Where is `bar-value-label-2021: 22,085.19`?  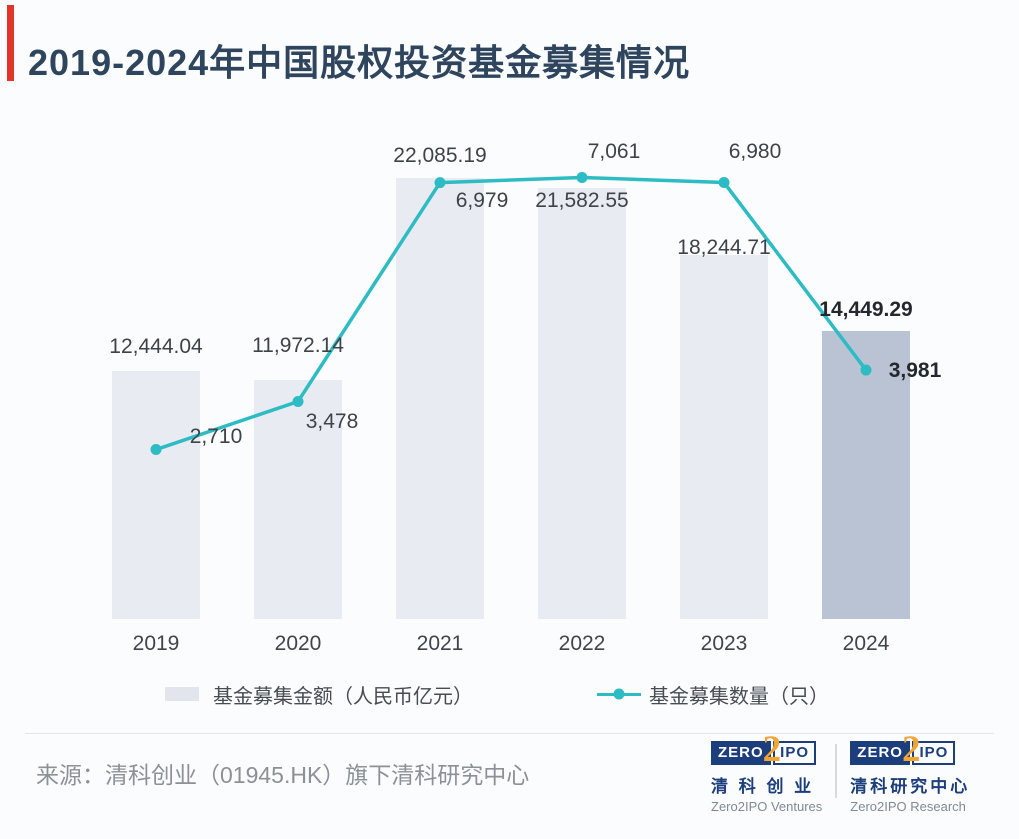 bar-value-label-2021: 22,085.19 is located at coordinates (440, 155).